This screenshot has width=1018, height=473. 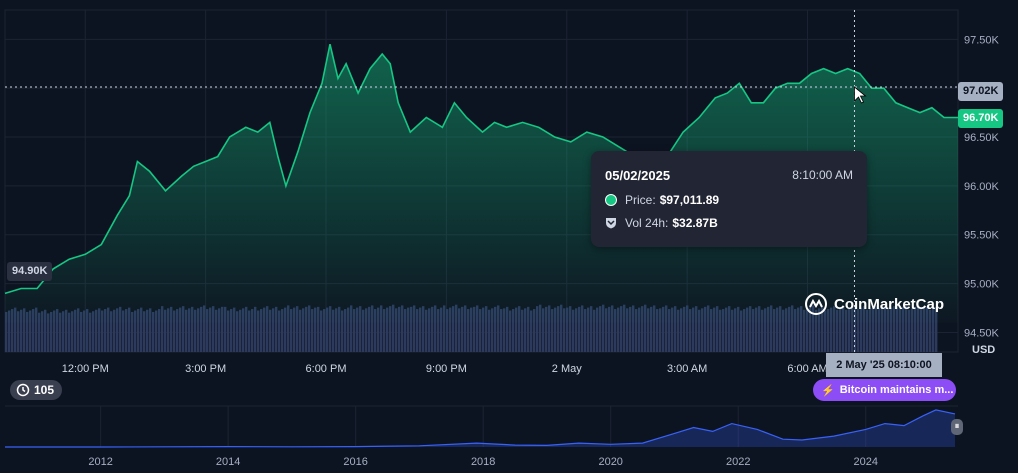 I want to click on brand-name: CoinMarketCap, so click(x=889, y=304).